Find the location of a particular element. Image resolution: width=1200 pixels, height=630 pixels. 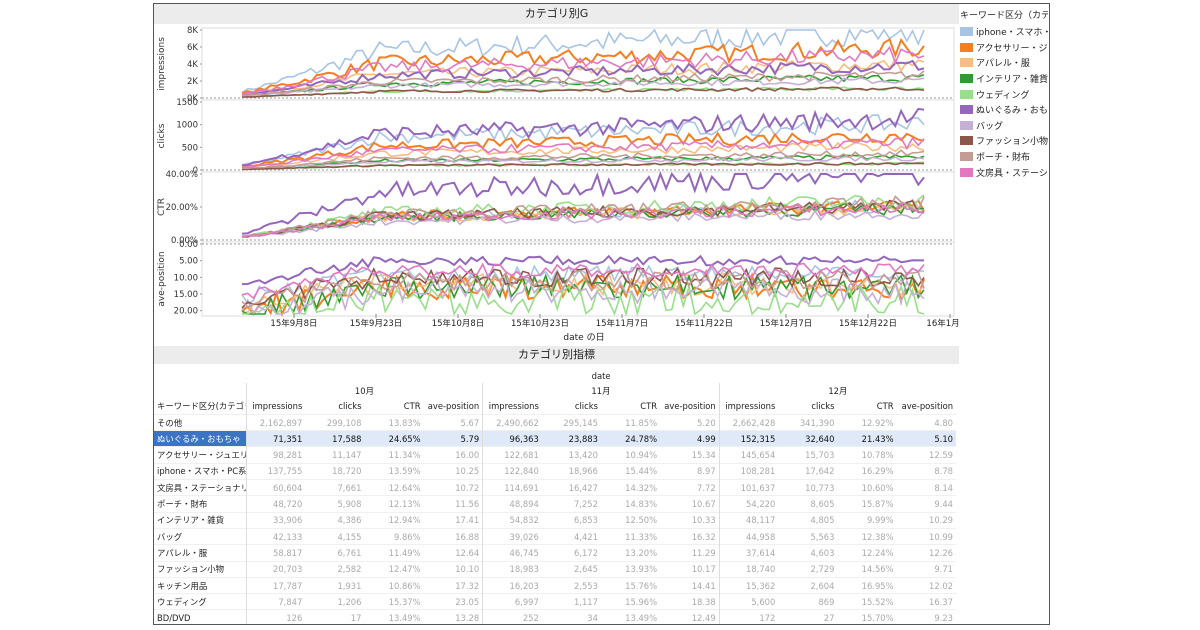

table-cell: 10.67 is located at coordinates (690, 504).